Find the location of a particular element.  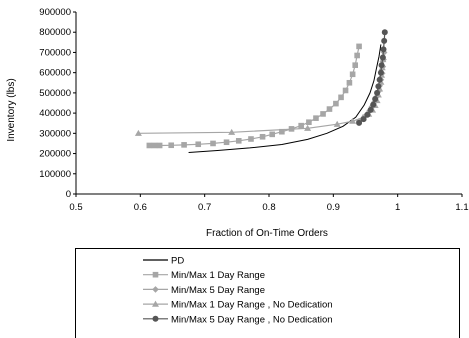

legend-label: PD is located at coordinates (177, 261).